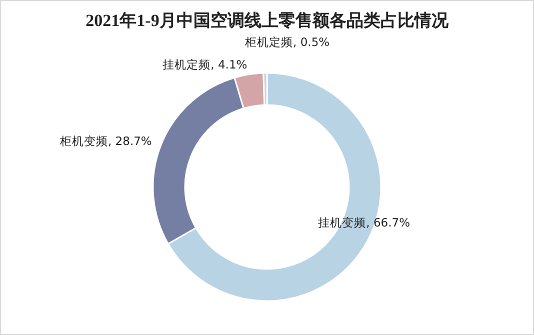 The width and height of the screenshot is (534, 335). Describe the element at coordinates (105, 141) in the screenshot. I see `slice-label: 柜机变频, 28.7%` at that location.